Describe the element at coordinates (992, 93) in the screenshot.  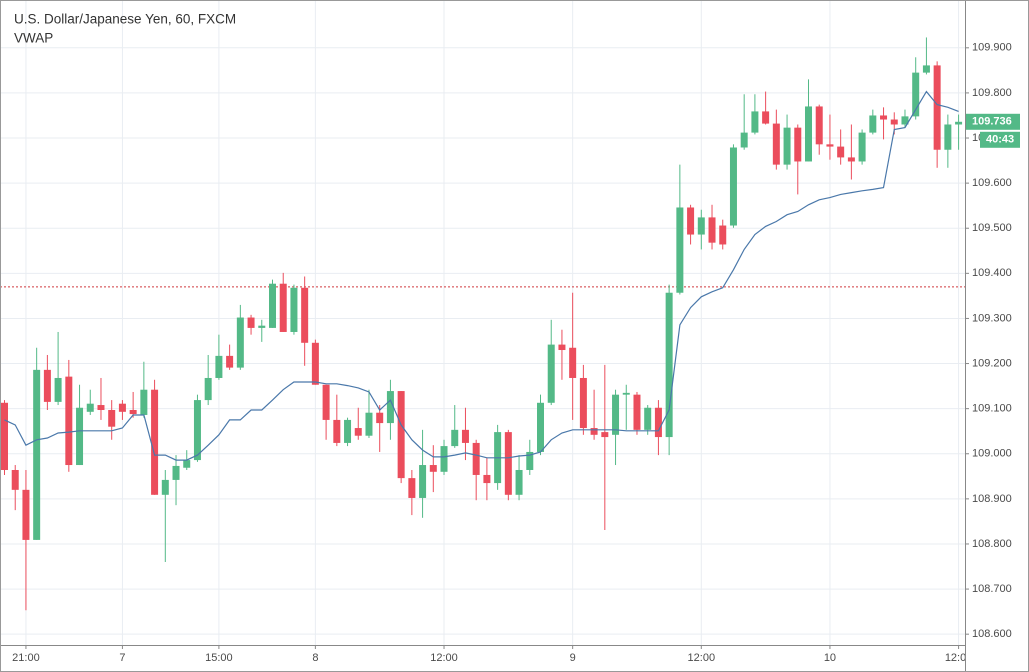
I see `y-tick-label: 109.800` at that location.